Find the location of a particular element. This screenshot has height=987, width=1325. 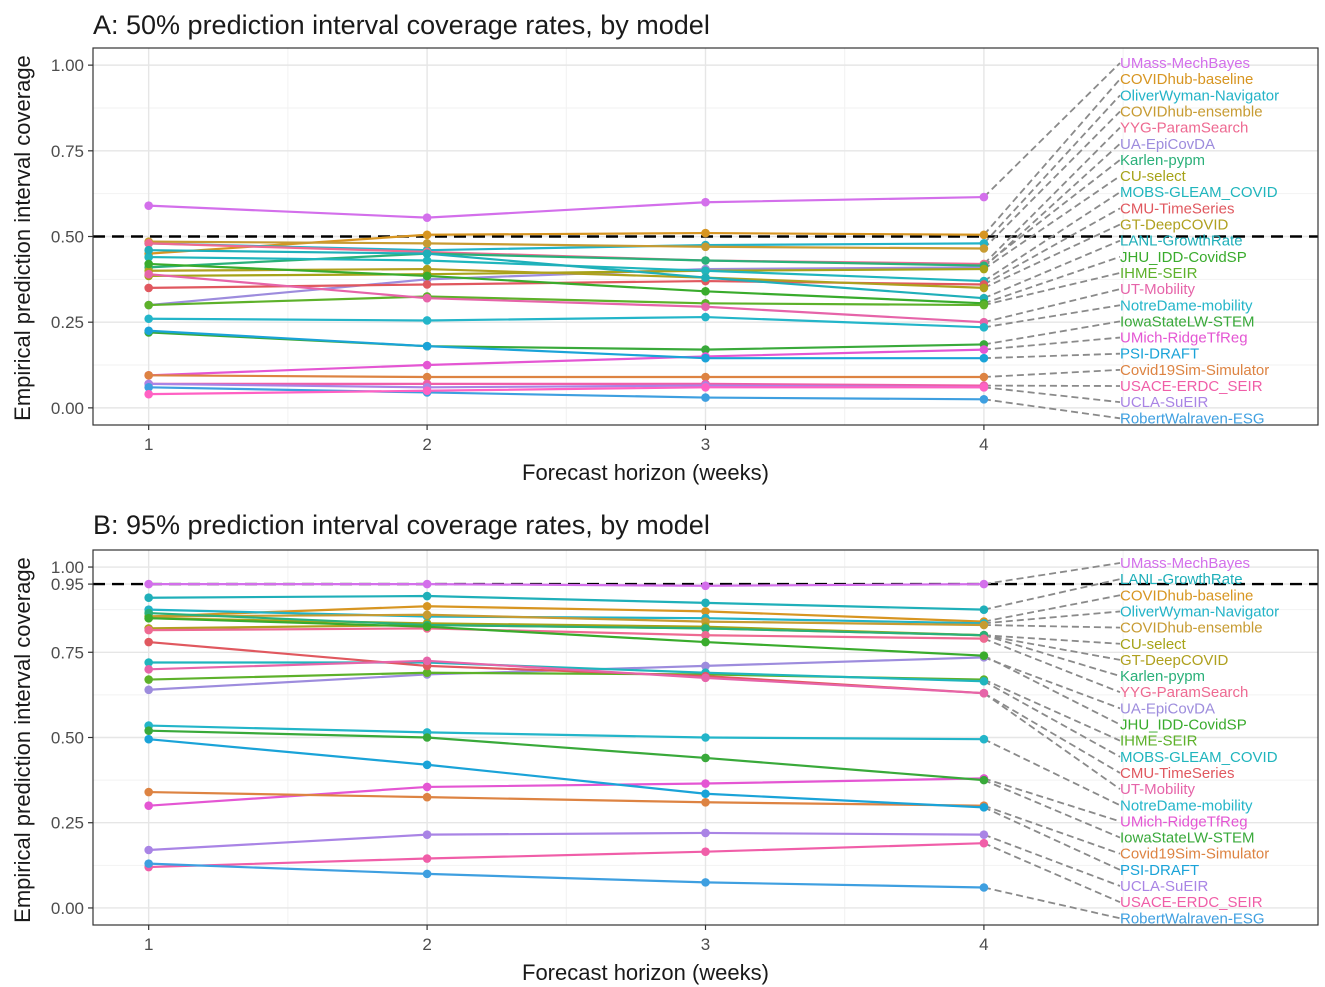

series-label: JHU_IDD-CovidSP is located at coordinates (1183, 257).